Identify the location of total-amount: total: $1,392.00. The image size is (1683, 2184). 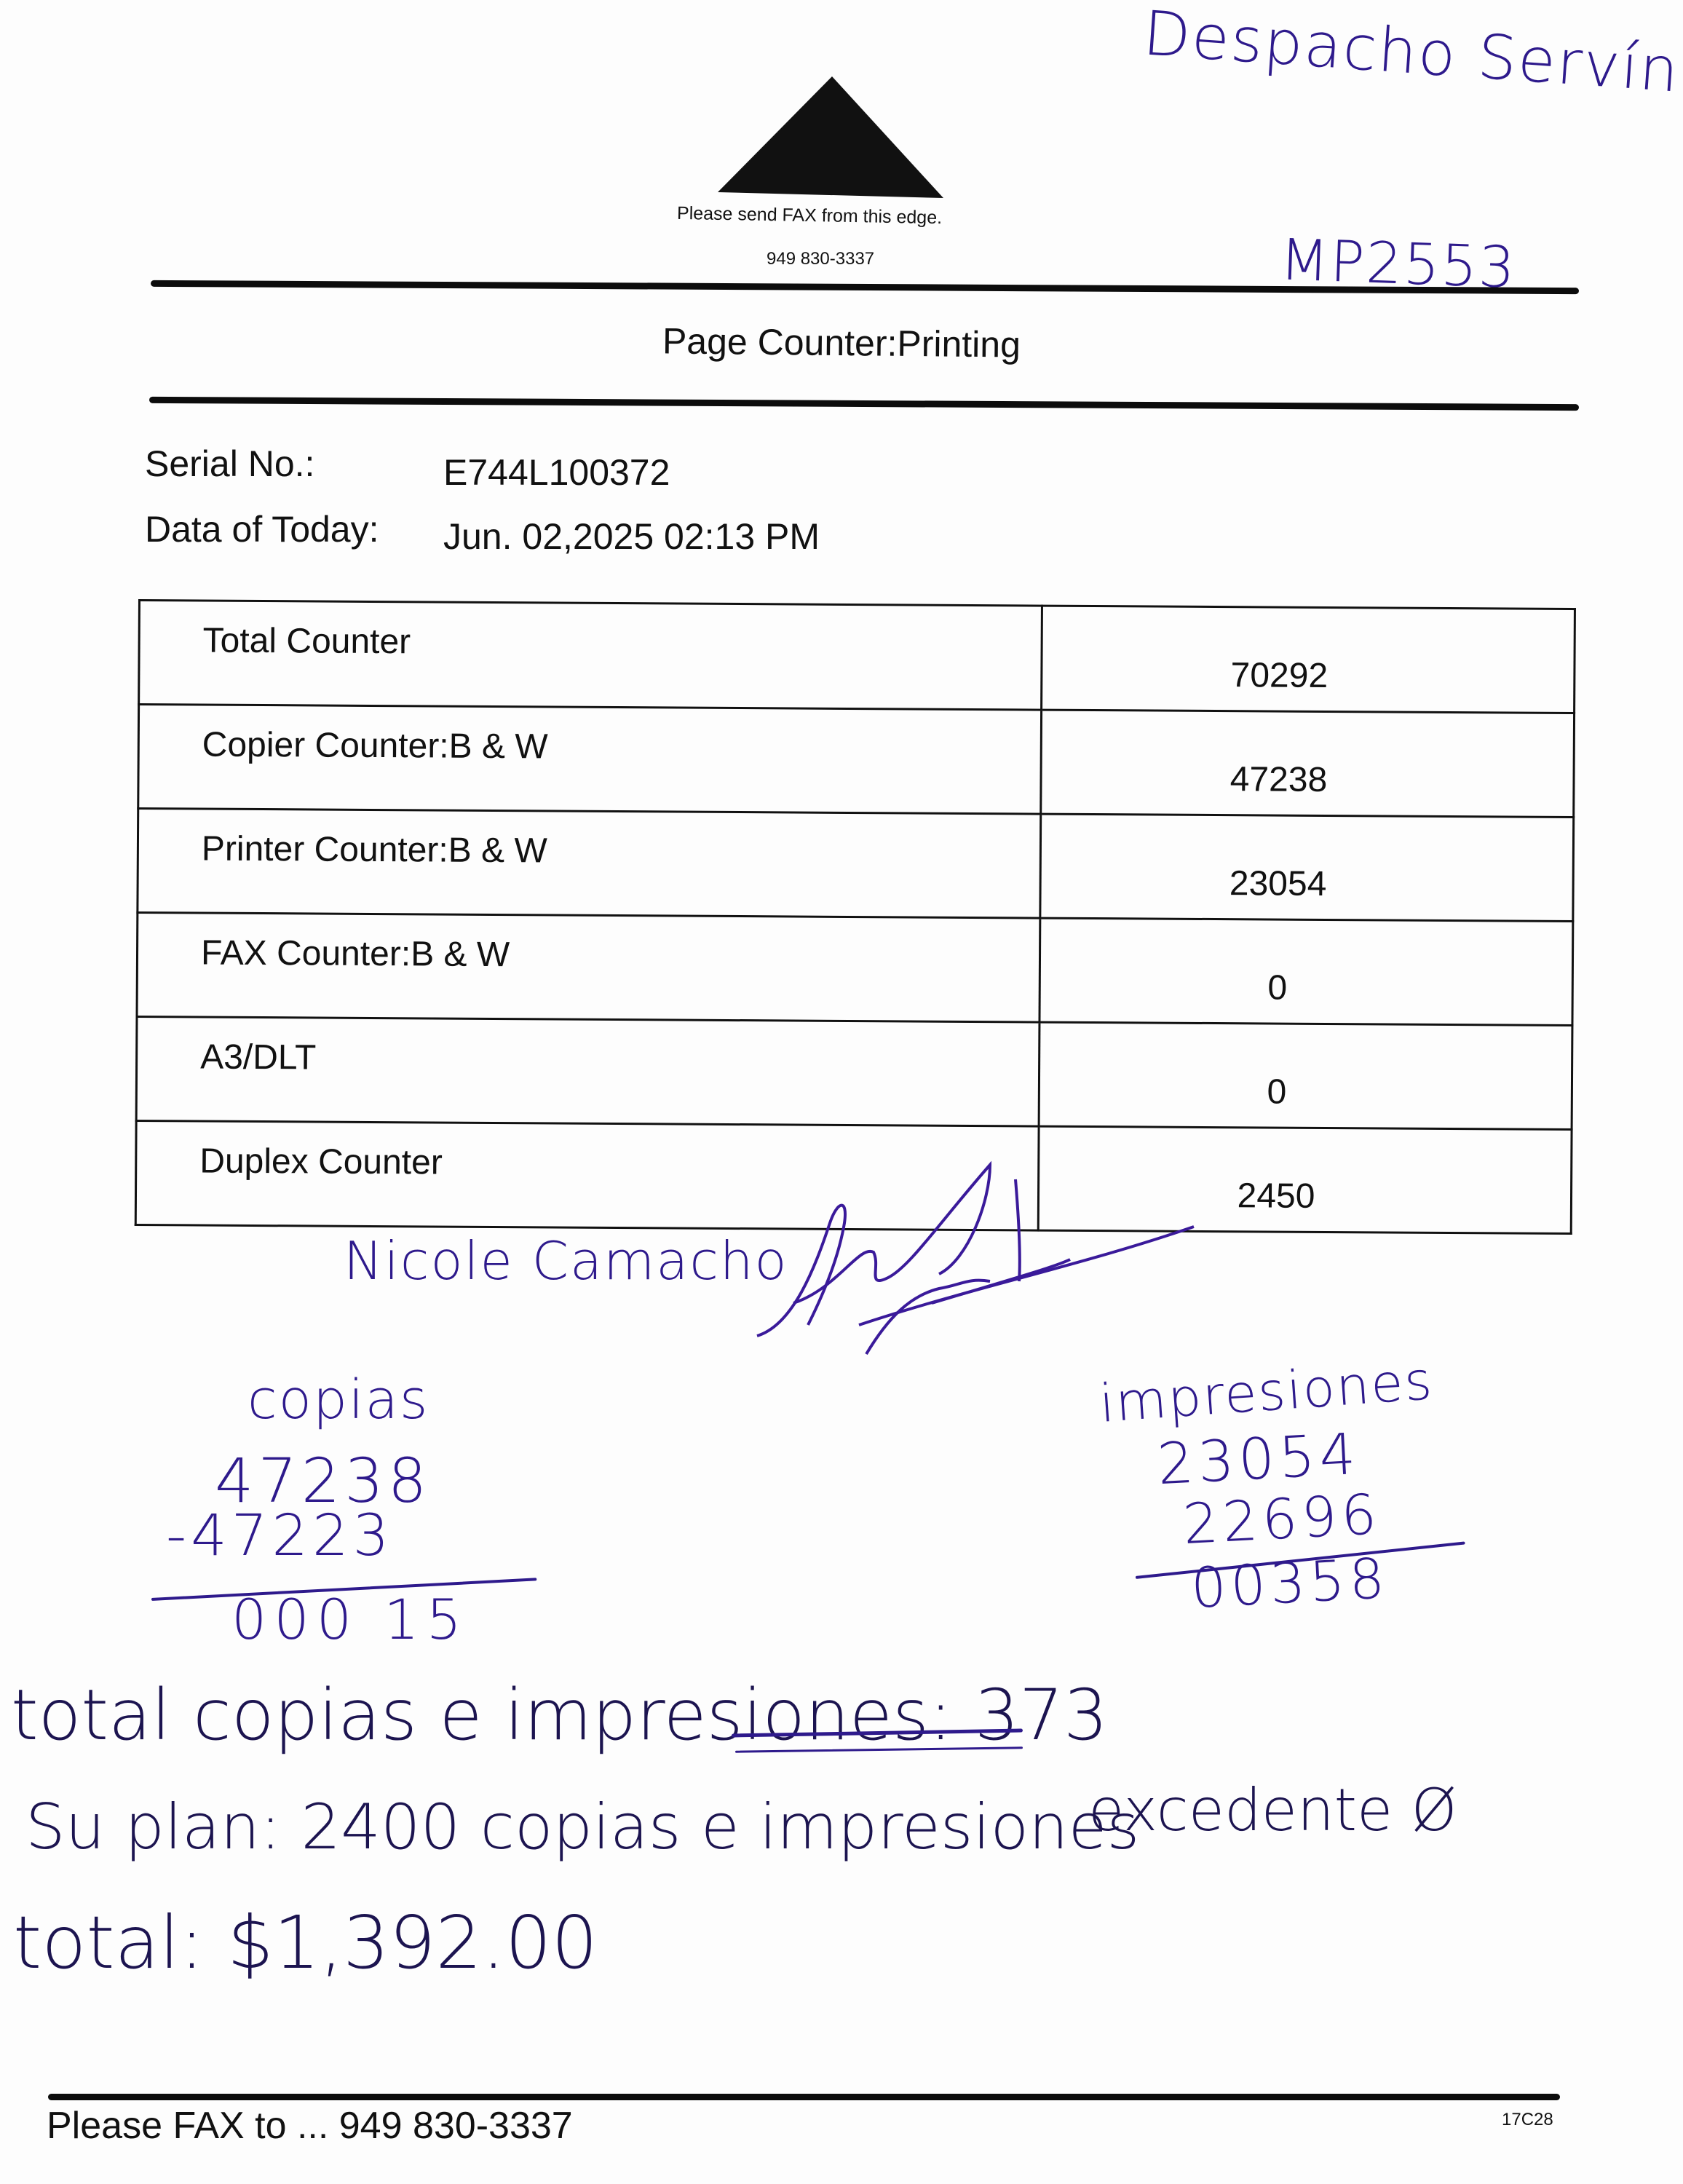
(305, 1942).